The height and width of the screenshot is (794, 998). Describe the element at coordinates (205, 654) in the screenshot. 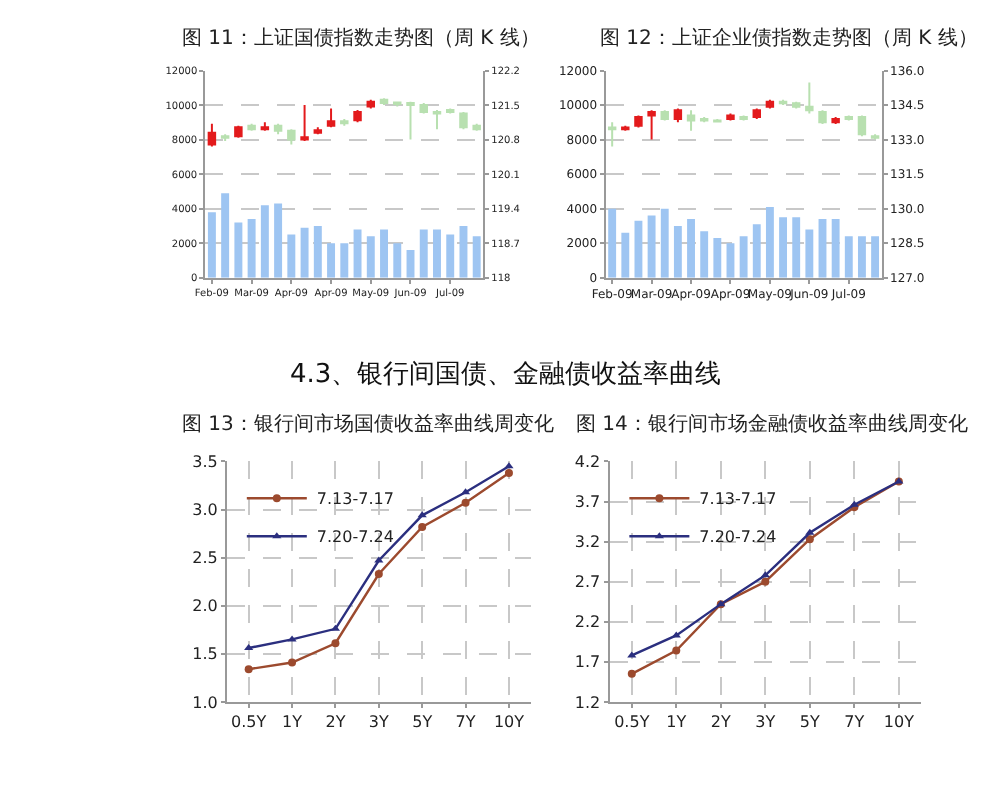

I see `y-tick-label: 1.5` at that location.